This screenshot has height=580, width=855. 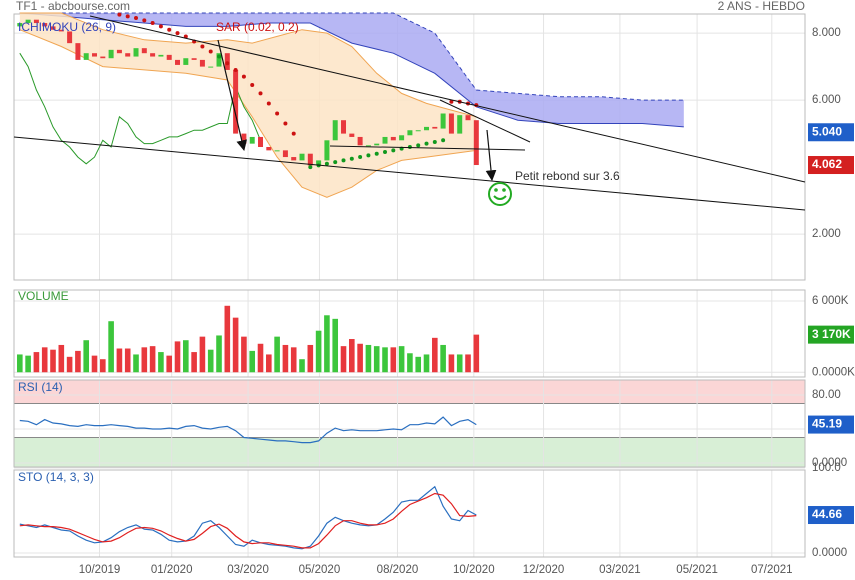 I want to click on last-value-label: 45.19, so click(x=827, y=424).